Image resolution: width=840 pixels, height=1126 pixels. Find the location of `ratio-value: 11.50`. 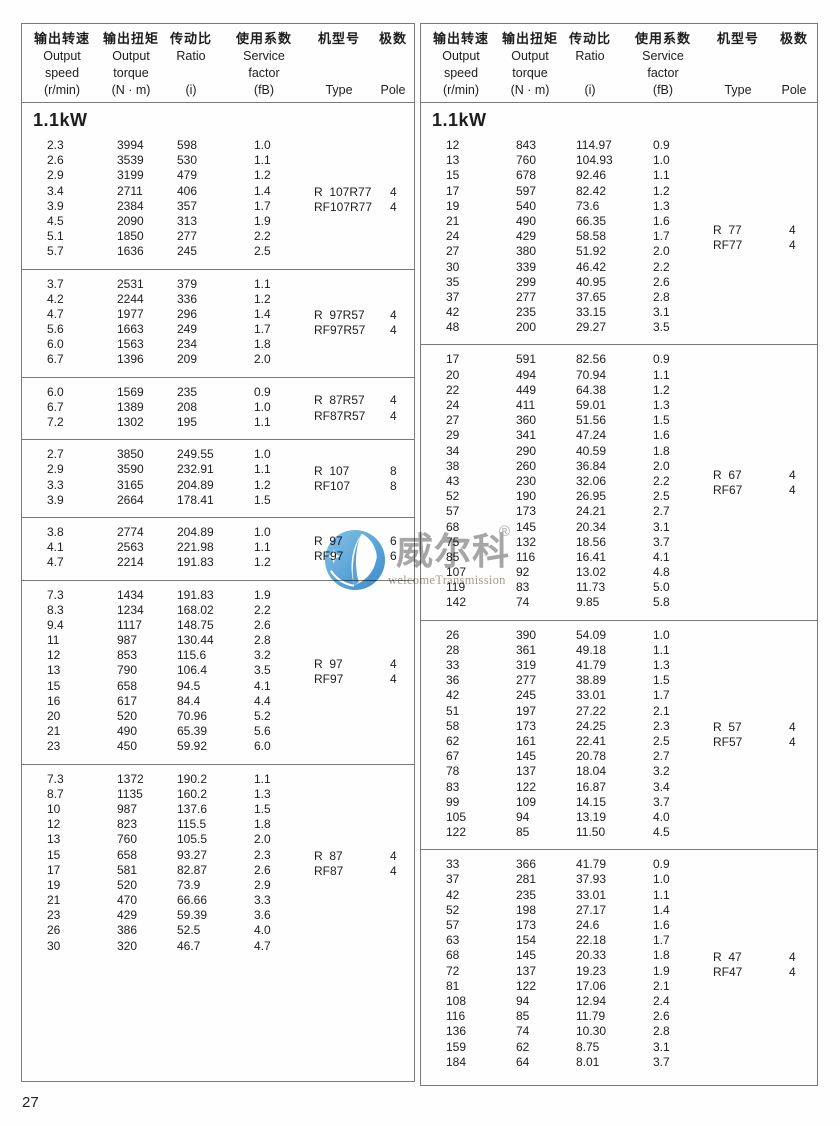

ratio-value: 11.50 is located at coordinates (591, 832).